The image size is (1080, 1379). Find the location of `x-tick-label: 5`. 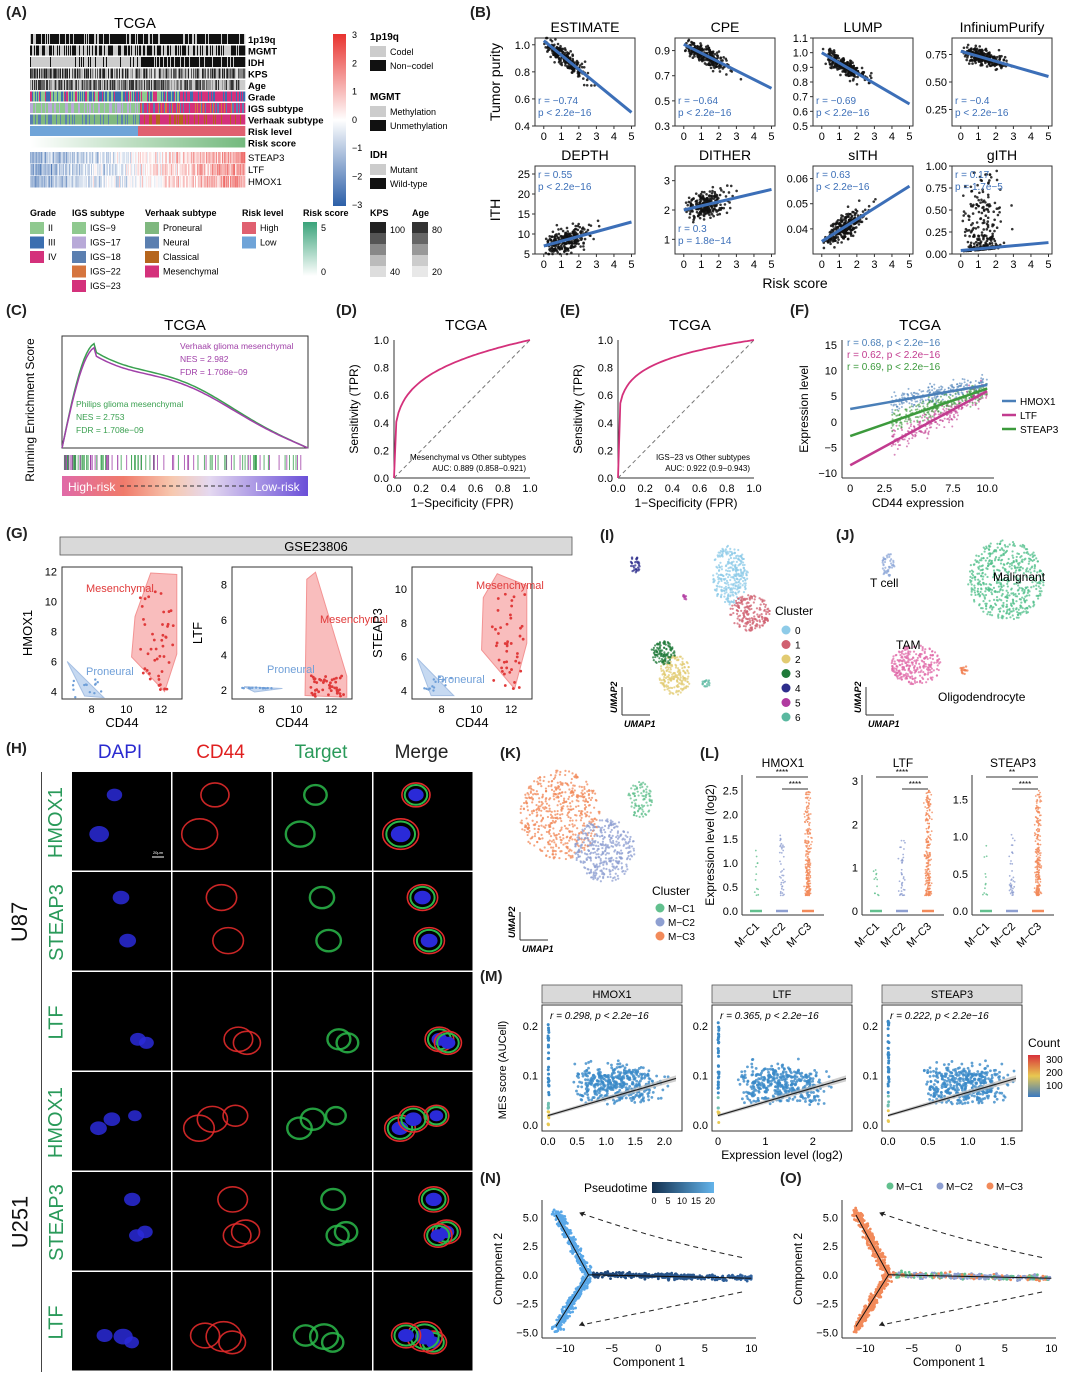

x-tick-label: 5 is located at coordinates (1048, 137).